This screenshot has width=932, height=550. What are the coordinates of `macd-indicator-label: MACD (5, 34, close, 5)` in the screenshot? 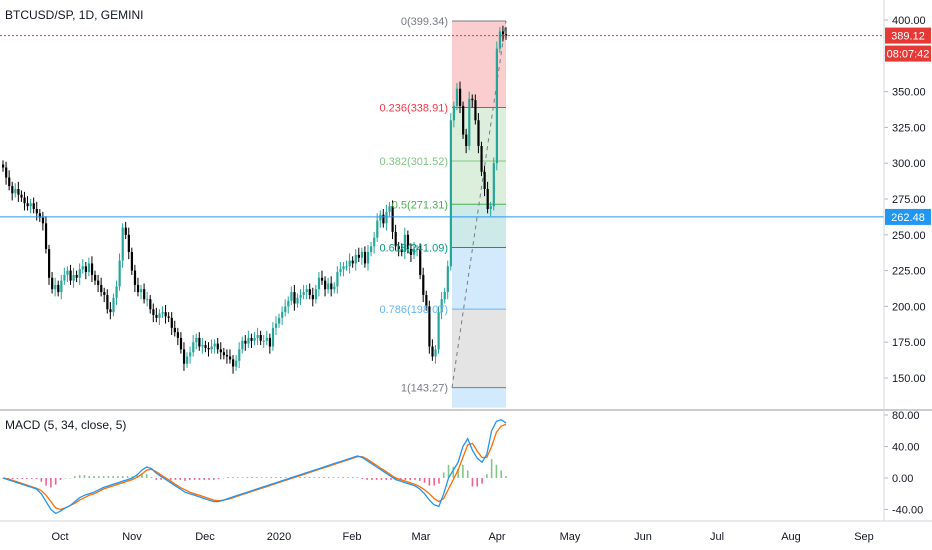 It's located at (66, 425).